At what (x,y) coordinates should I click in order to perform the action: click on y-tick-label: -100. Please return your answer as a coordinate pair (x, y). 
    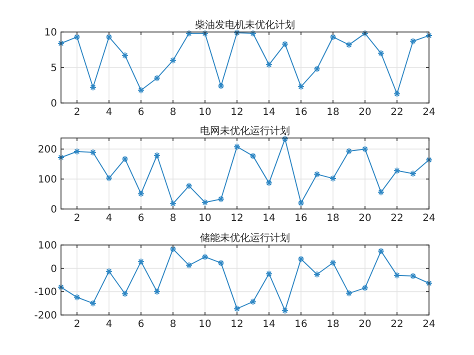
    Looking at the image, I should click on (45, 292).